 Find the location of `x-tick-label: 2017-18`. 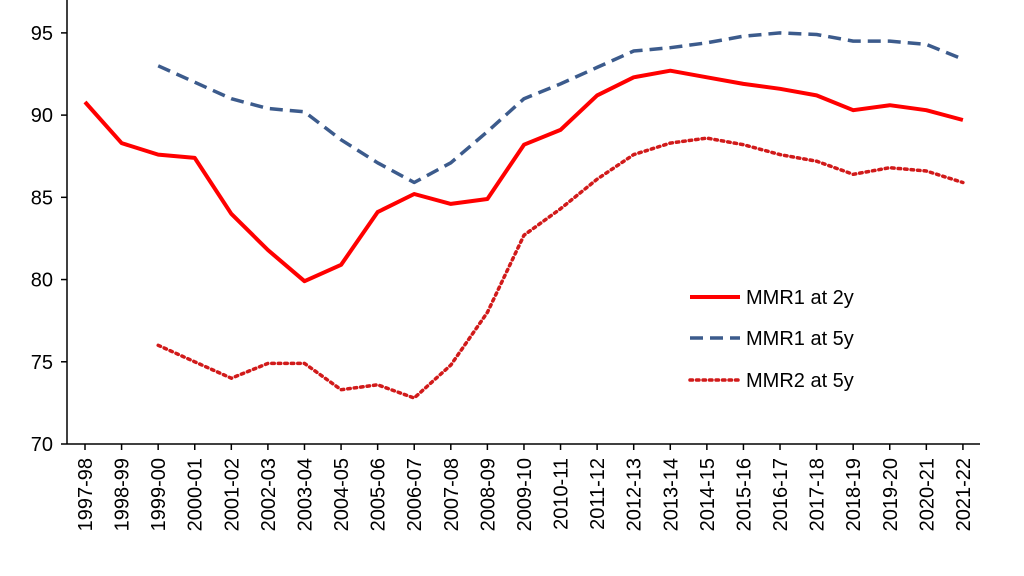

x-tick-label: 2017-18 is located at coordinates (818, 494).